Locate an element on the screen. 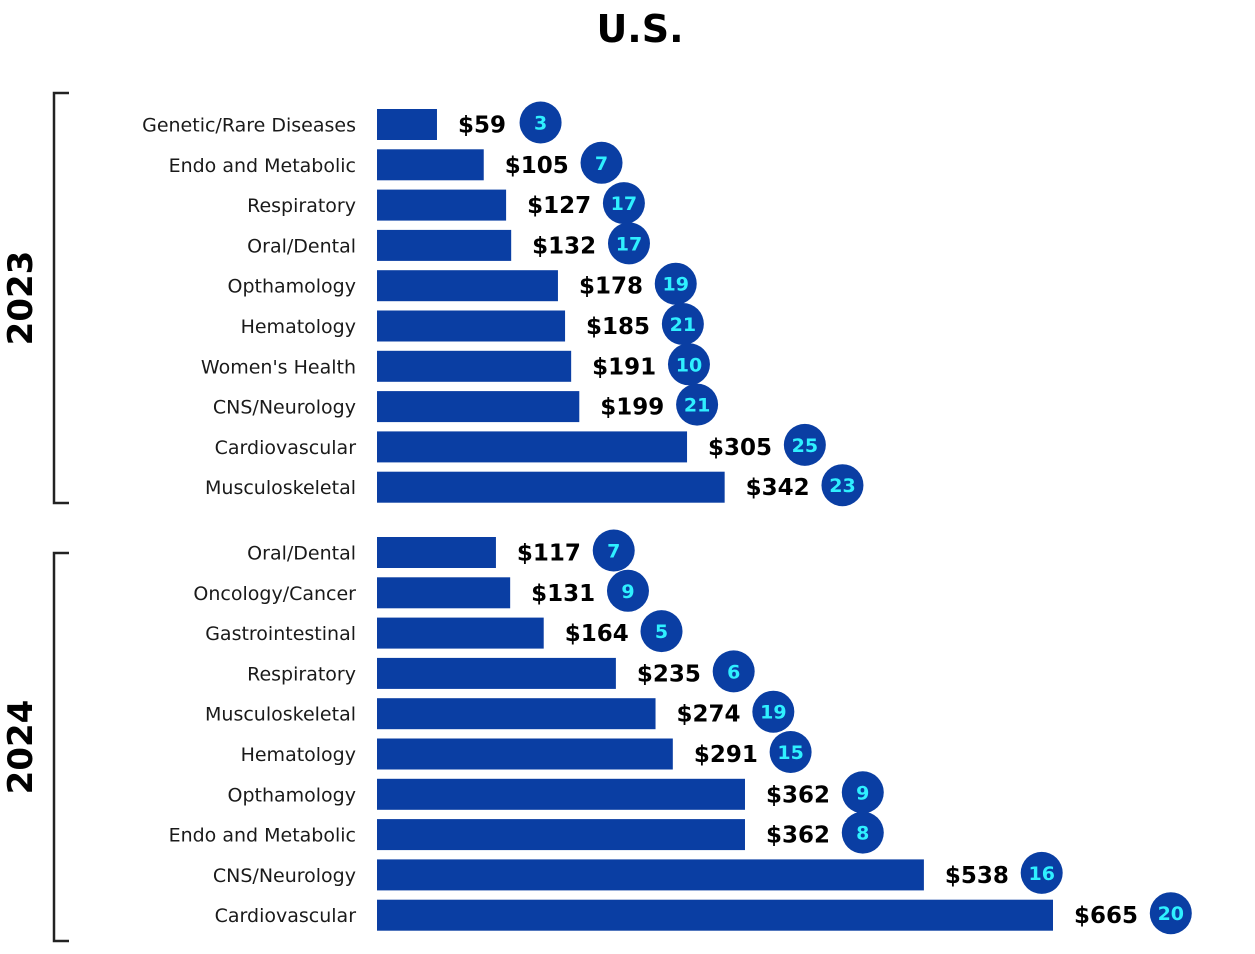 This screenshot has height=954, width=1255. category-label: Endo and Metabolic is located at coordinates (262, 836).